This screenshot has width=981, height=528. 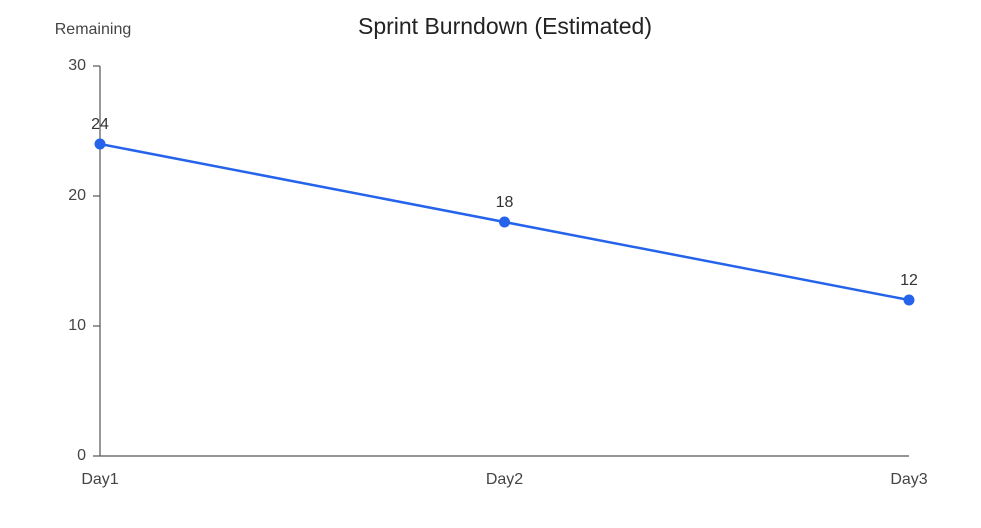 What do you see at coordinates (93, 29) in the screenshot?
I see `y-axis-label: Remaining` at bounding box center [93, 29].